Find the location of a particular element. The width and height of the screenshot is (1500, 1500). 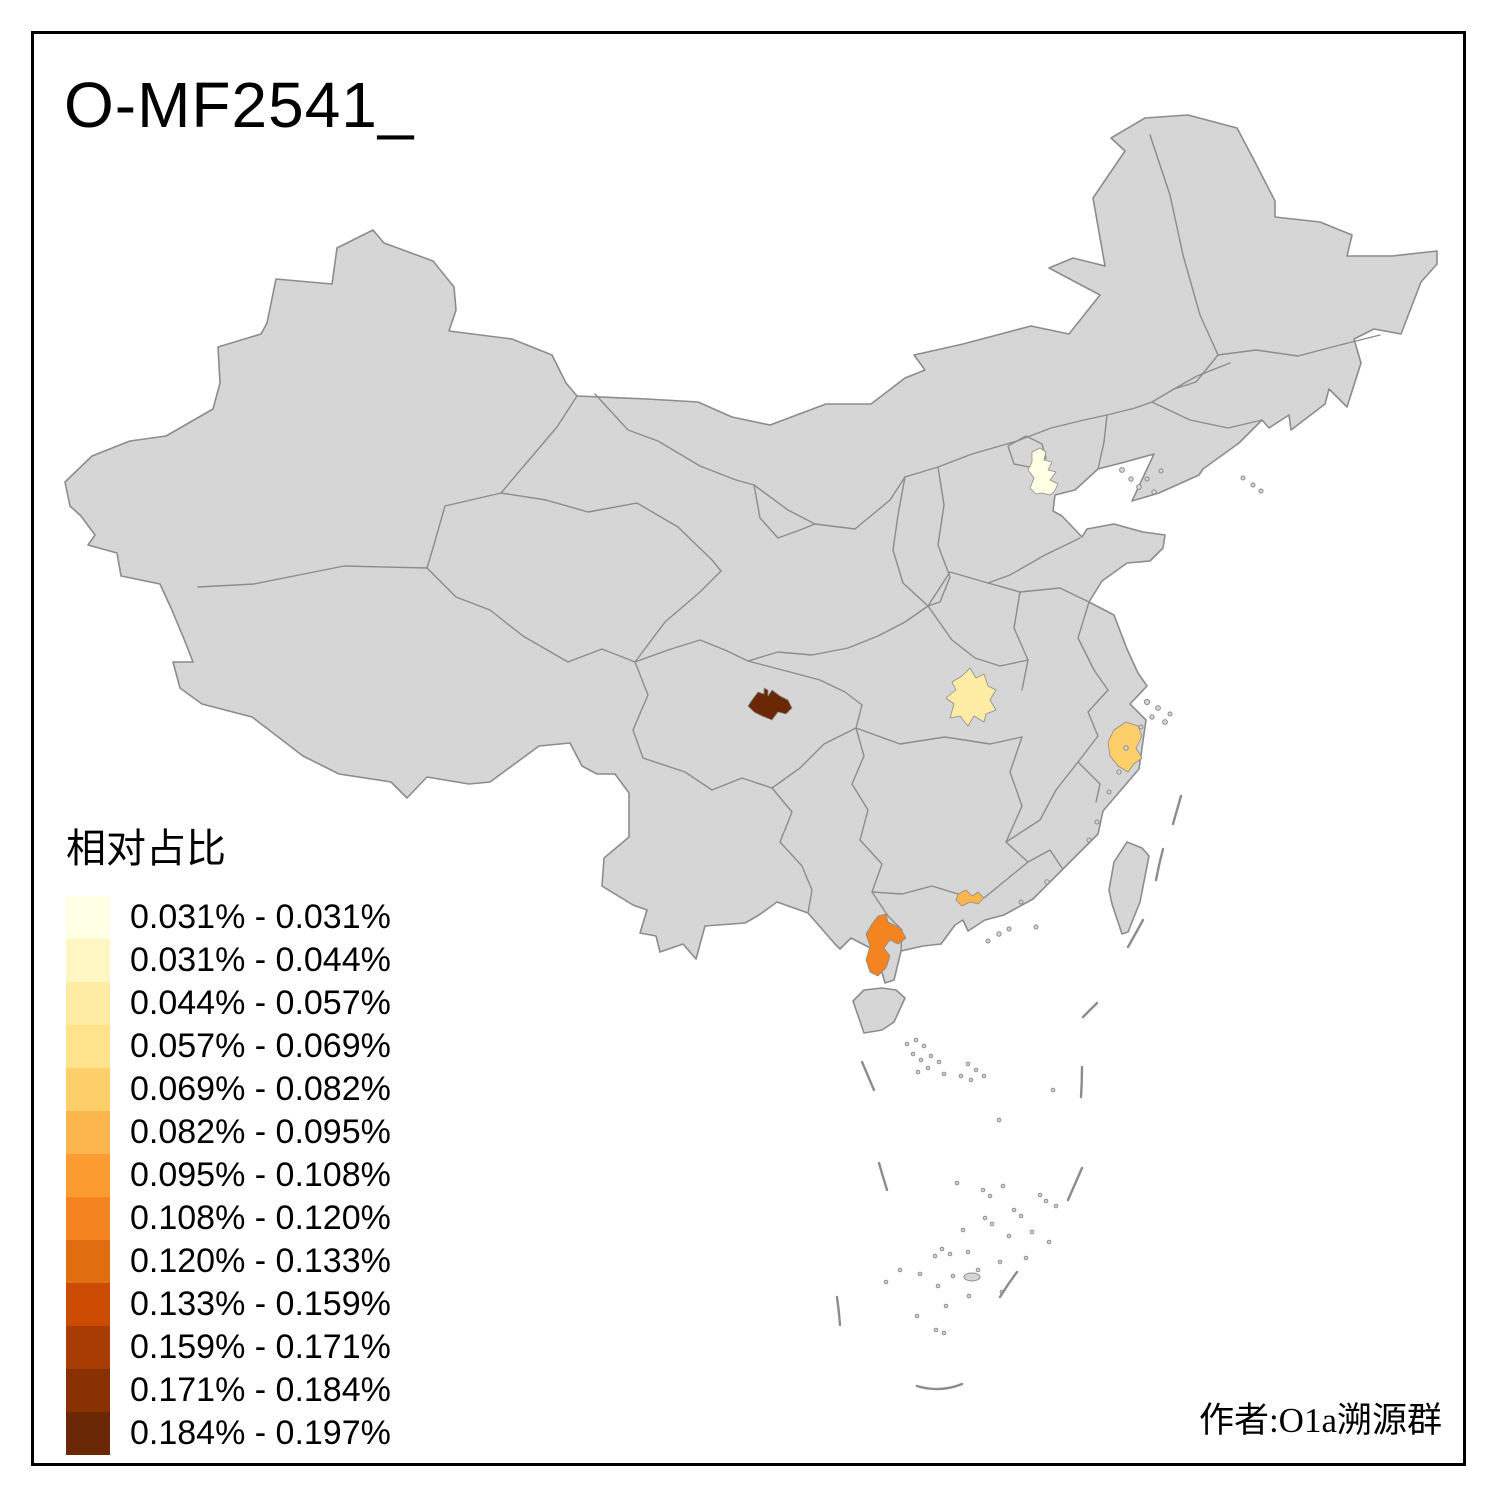

legend-row: 0.031% - 0.044% is located at coordinates (228, 960).